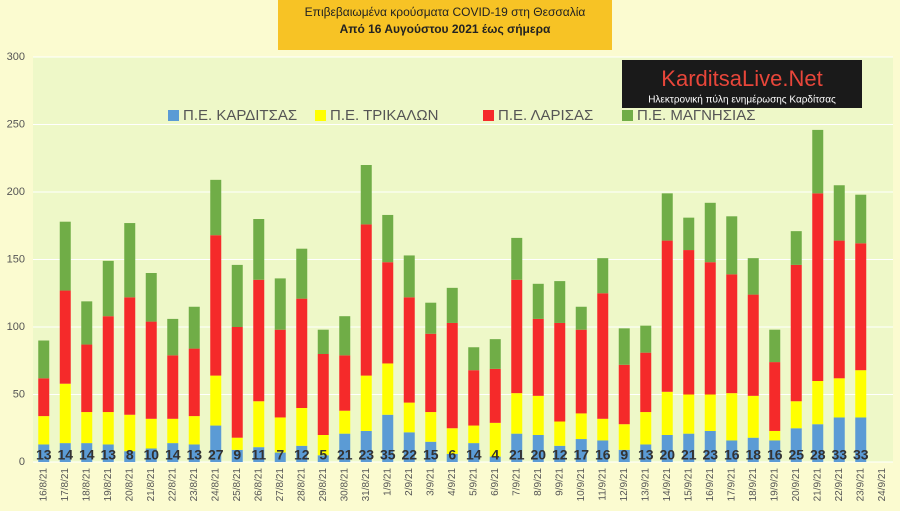  I want to click on data-label: 16, so click(775, 455).